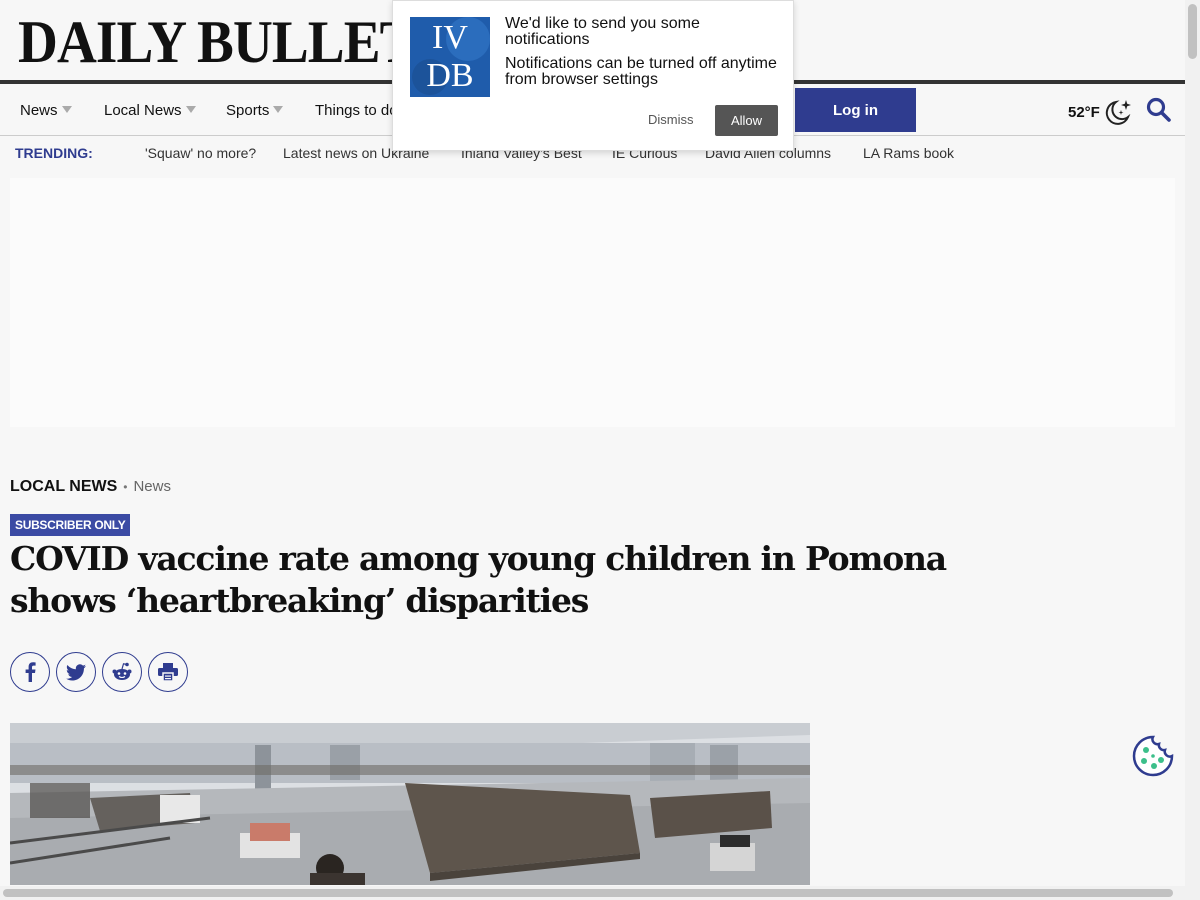 The image size is (1200, 900). Describe the element at coordinates (746, 120) in the screenshot. I see `allow-button: Allow` at that location.